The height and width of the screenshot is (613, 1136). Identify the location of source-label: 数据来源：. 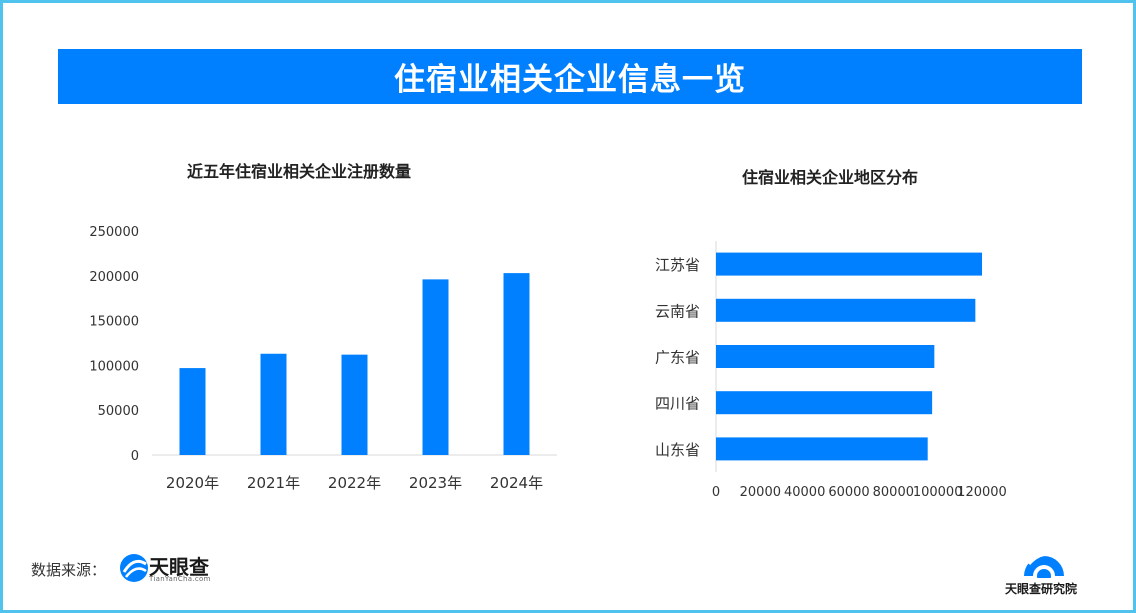
(69, 570).